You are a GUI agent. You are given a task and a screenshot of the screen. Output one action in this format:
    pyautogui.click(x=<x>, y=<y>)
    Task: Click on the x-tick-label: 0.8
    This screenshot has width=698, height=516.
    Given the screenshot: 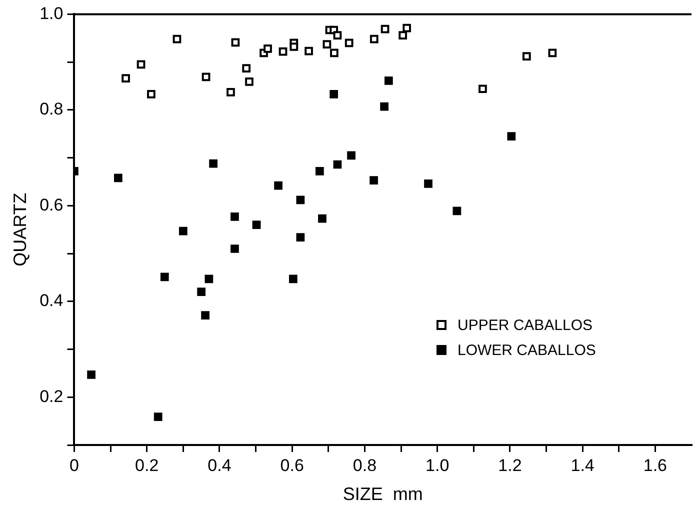 What is the action you would take?
    pyautogui.click(x=364, y=465)
    